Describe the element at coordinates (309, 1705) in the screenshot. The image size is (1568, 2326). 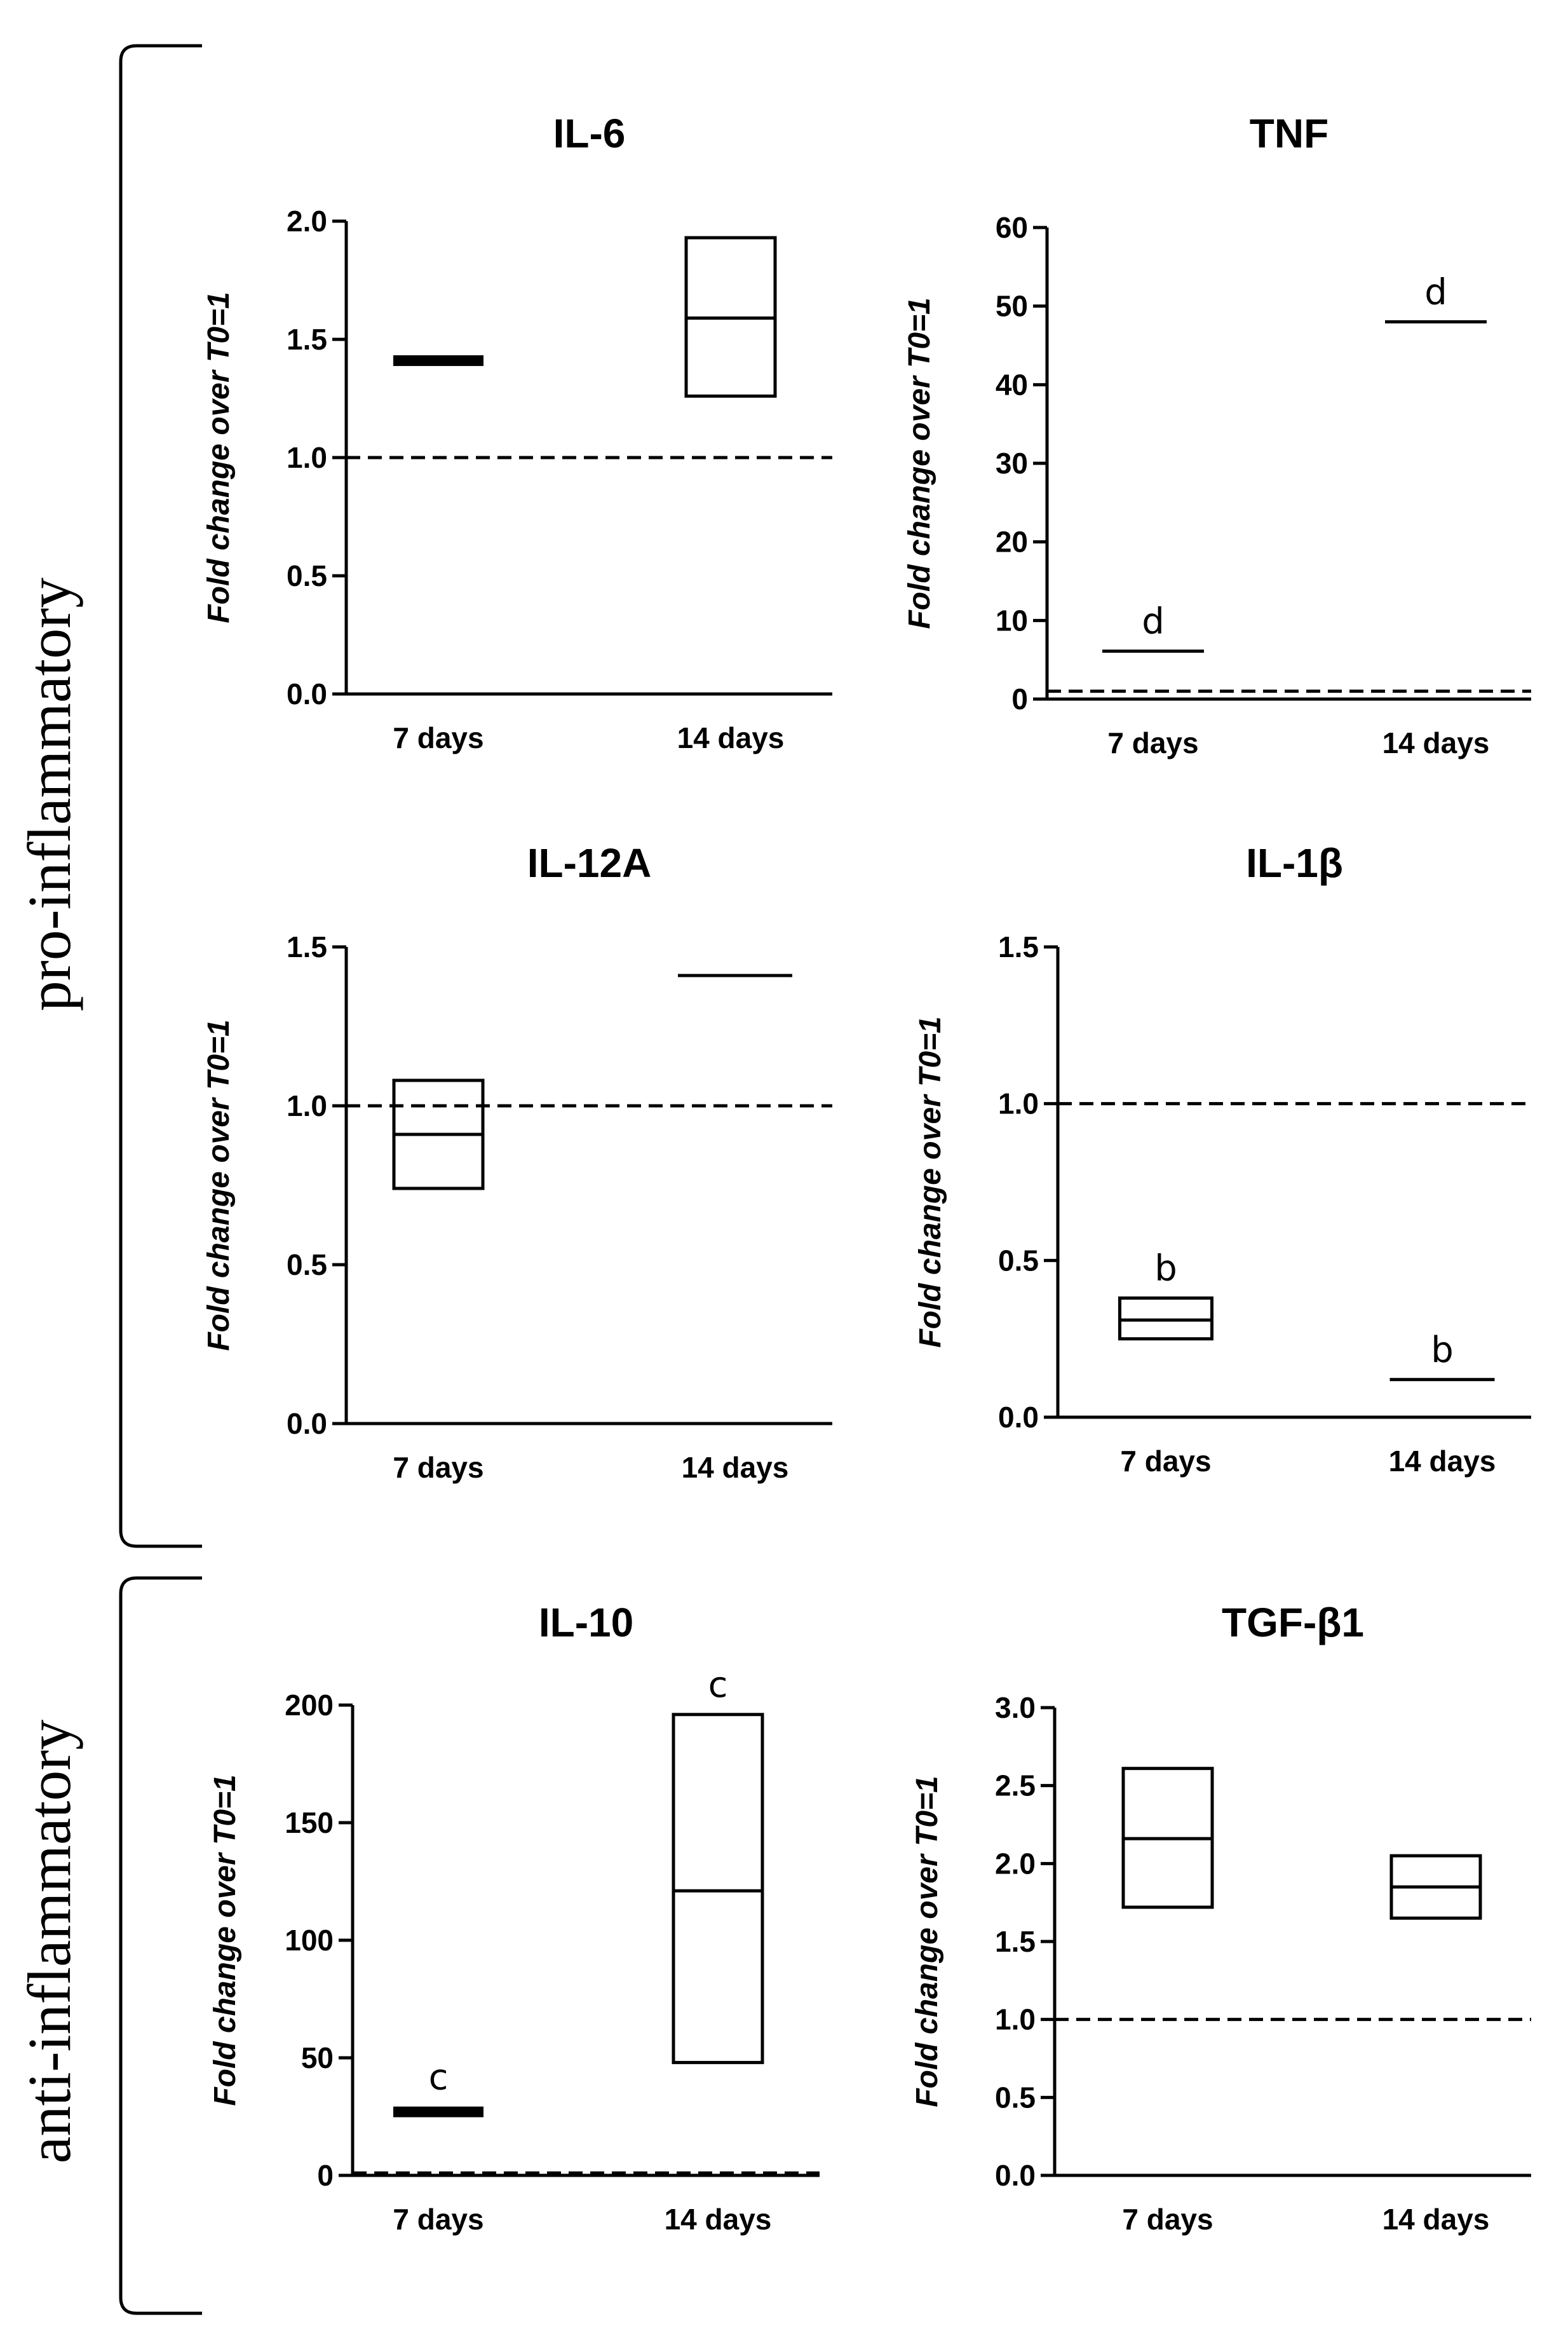
I see `y-tick-label: 200` at that location.